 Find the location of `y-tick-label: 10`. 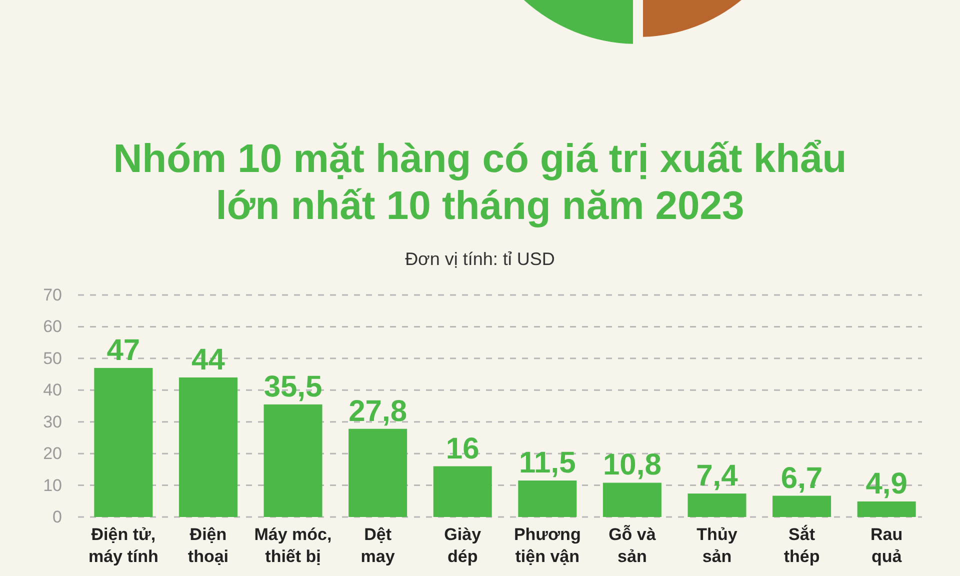

y-tick-label: 10 is located at coordinates (52, 485).